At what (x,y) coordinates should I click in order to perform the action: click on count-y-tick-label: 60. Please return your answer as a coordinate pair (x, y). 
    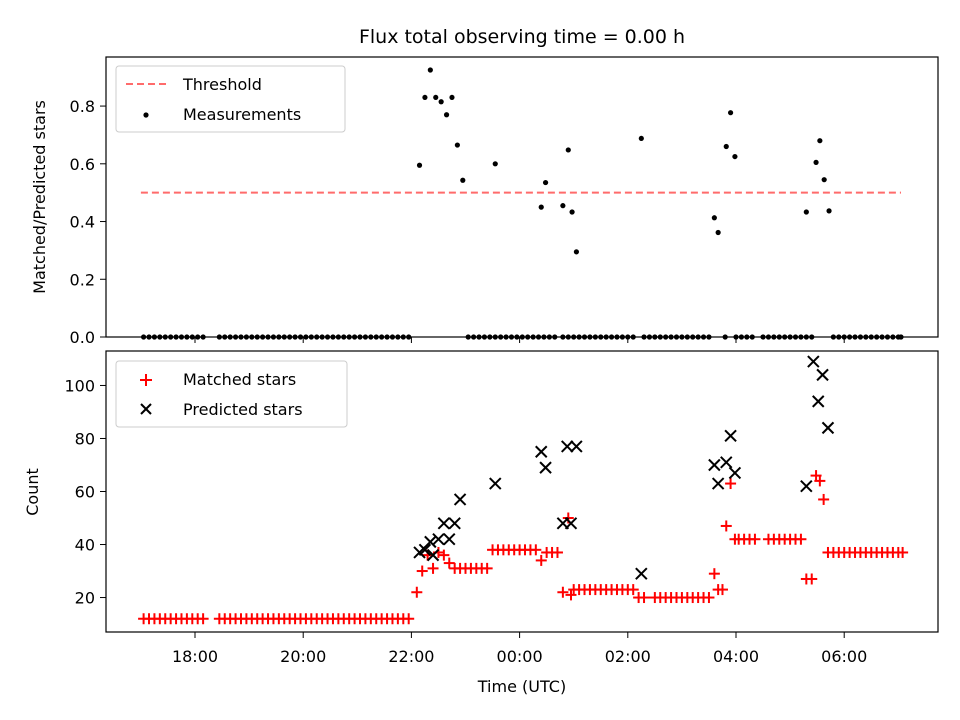
    Looking at the image, I should click on (85, 492).